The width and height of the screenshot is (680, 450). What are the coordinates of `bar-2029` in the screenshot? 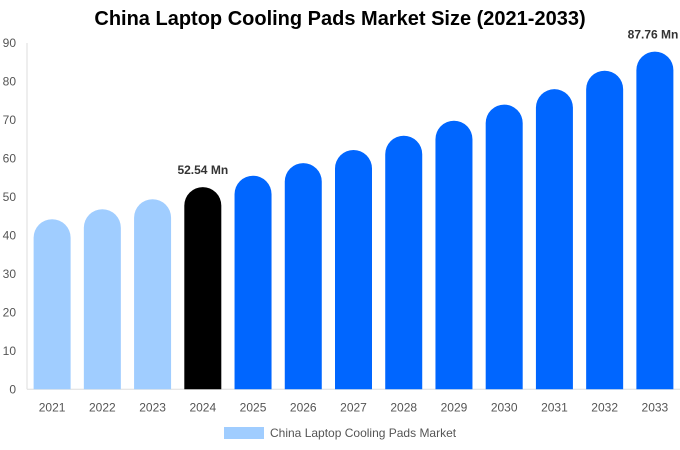 It's located at (454, 255).